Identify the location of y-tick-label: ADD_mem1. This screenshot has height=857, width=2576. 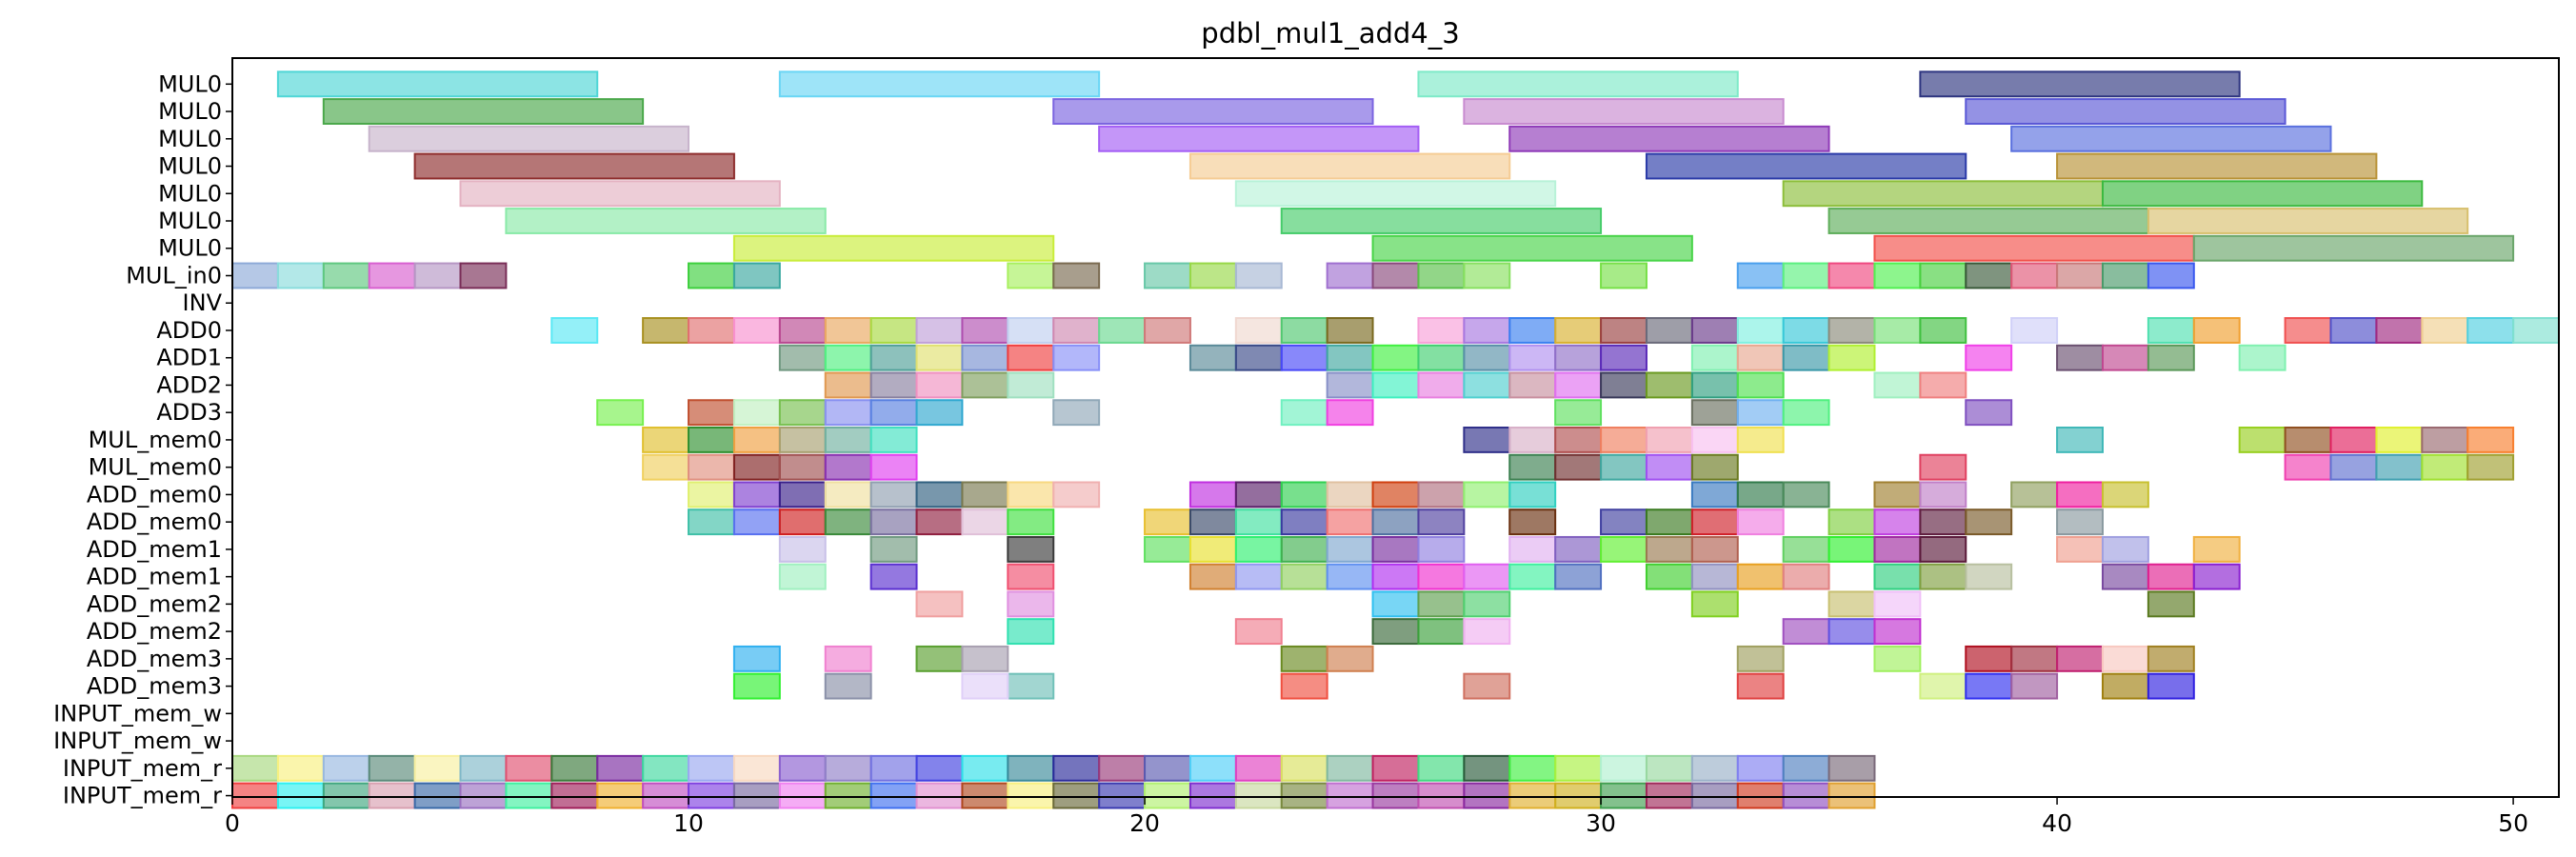
(154, 549).